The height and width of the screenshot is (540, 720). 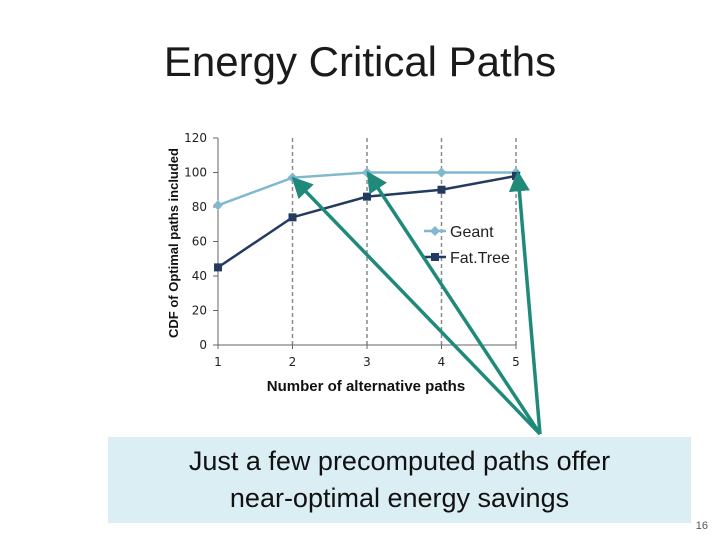 I want to click on y-tick-label-120: 120, so click(x=195, y=138).